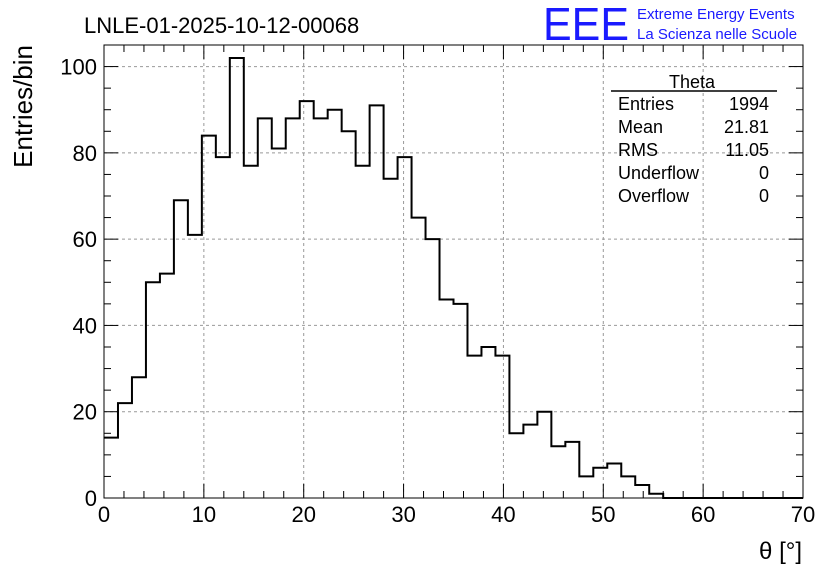  Describe the element at coordinates (638, 150) in the screenshot. I see `stats-label: RMS` at that location.